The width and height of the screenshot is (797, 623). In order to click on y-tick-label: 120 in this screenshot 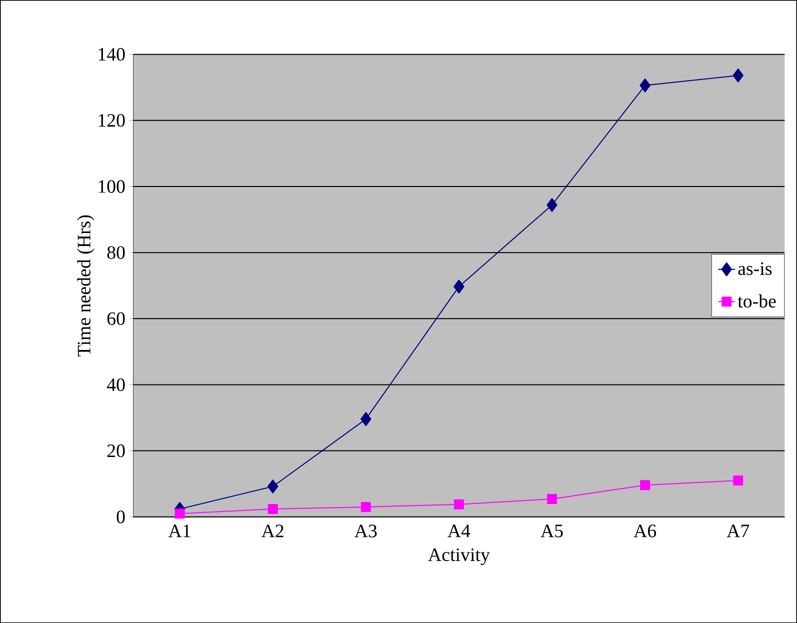, I will do `click(111, 120)`.